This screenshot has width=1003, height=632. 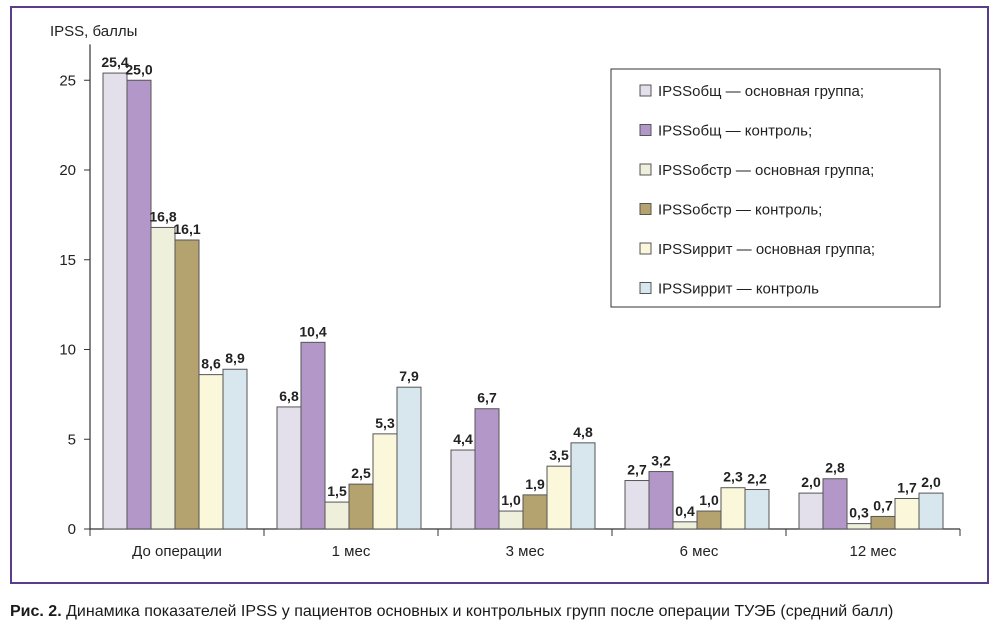 I want to click on bar-value-label: 8,9, so click(x=235, y=358).